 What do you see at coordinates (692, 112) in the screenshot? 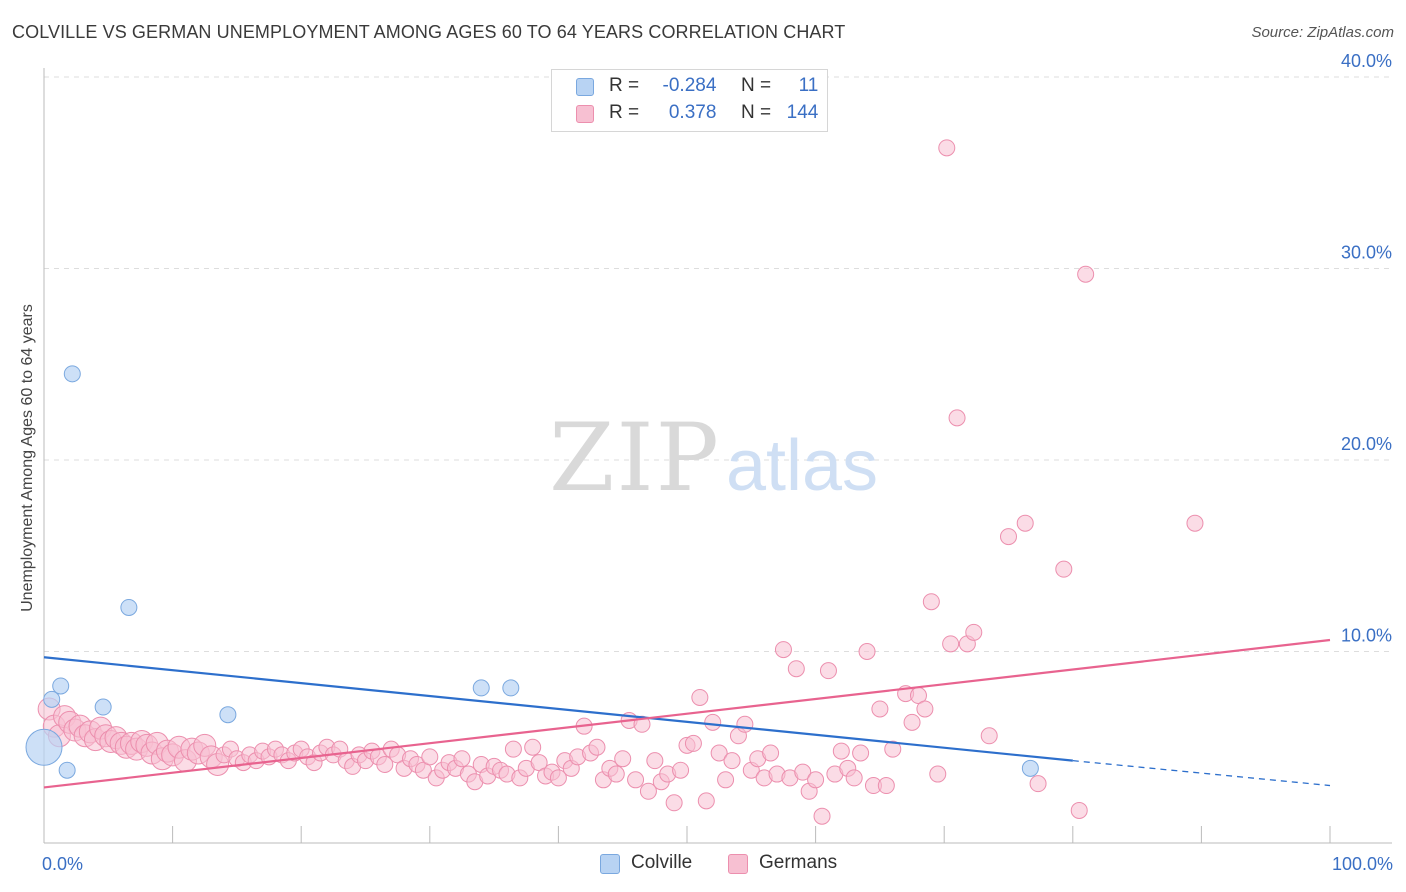
I see `legend-r-value: 0.378` at bounding box center [692, 112].